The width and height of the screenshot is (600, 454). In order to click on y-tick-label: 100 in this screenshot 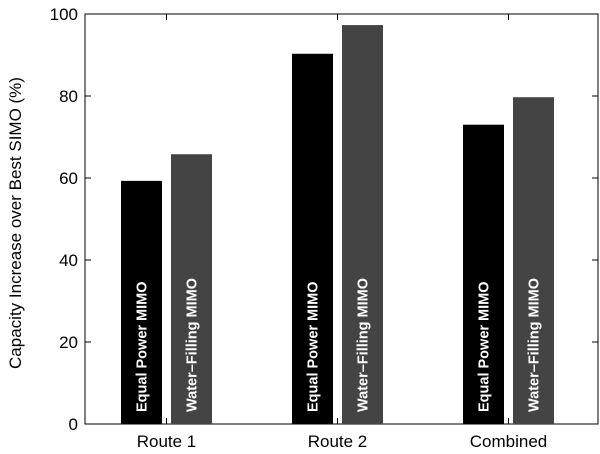, I will do `click(64, 14)`.